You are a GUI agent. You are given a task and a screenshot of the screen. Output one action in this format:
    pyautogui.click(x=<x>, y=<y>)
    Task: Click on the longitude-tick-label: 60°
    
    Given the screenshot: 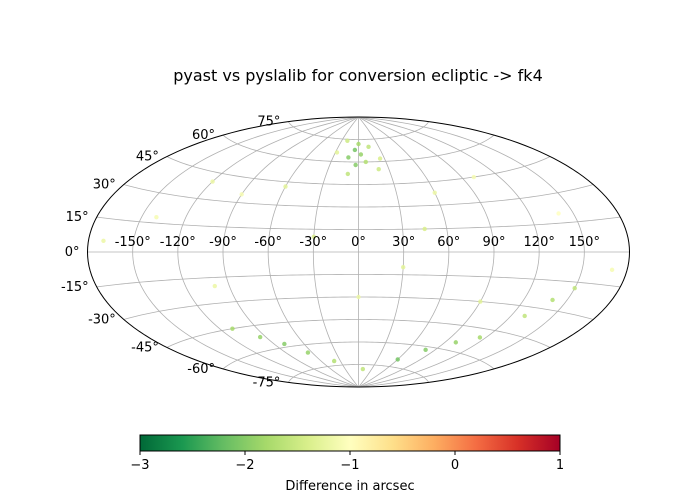 What is the action you would take?
    pyautogui.click(x=448, y=242)
    